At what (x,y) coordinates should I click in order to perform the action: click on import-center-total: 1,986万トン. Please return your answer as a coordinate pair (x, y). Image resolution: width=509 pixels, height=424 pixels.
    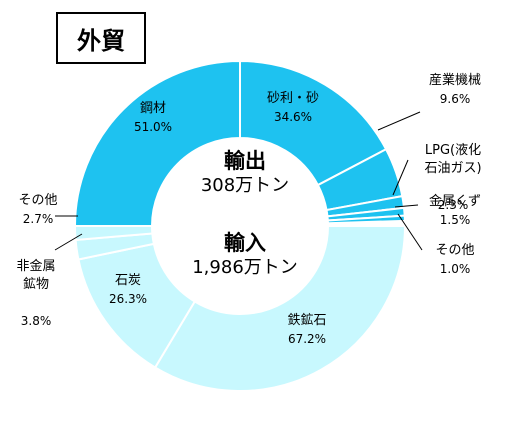
    Looking at the image, I should click on (245, 267).